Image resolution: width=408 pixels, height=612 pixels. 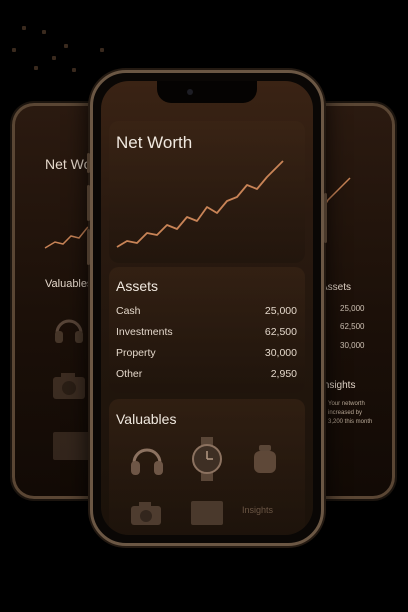 I want to click on phone-power-button, so click(x=325, y=218).